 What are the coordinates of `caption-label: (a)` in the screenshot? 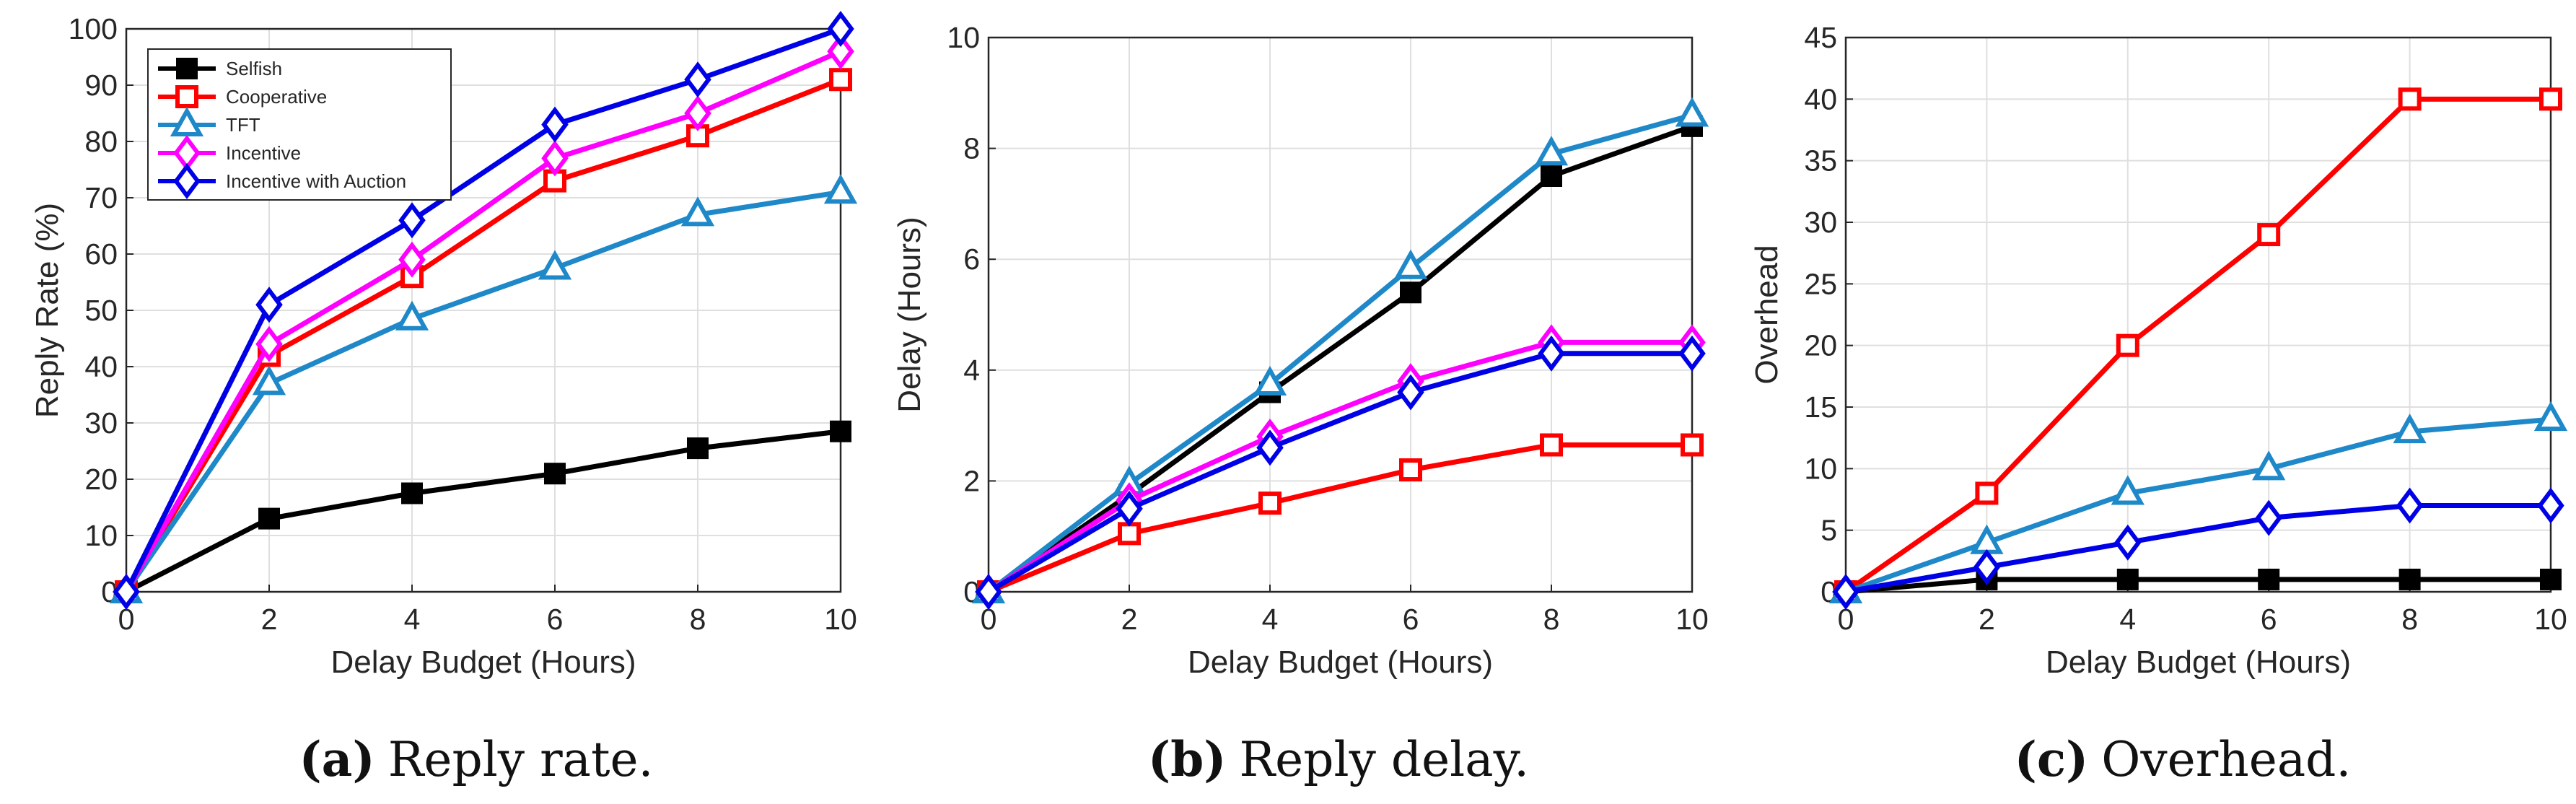 It's located at (336, 759).